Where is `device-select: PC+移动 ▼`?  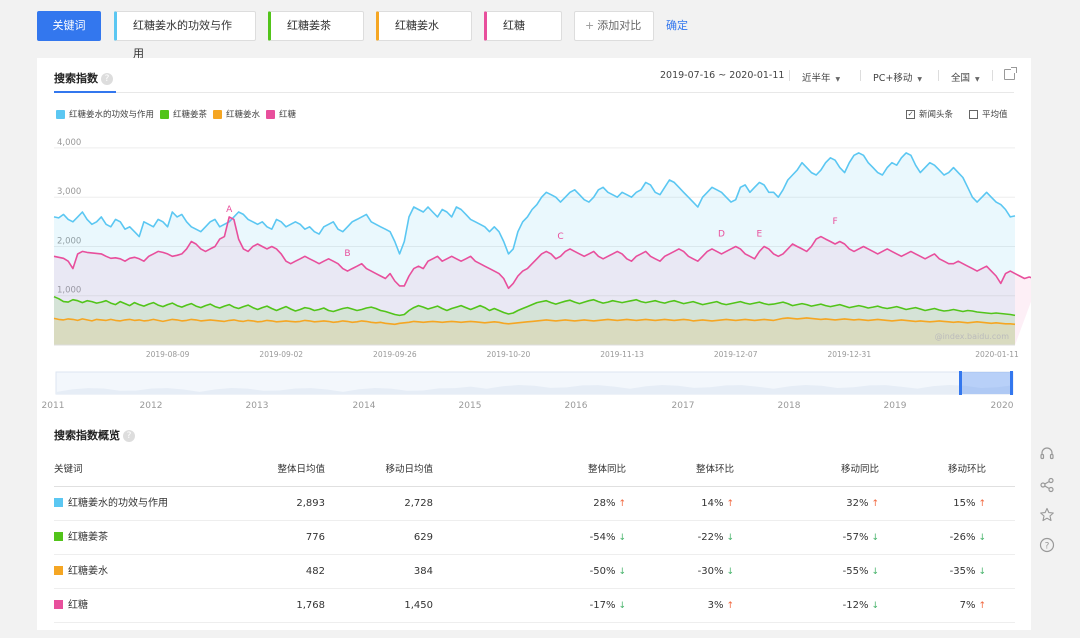
device-select: PC+移动 ▼ is located at coordinates (897, 77).